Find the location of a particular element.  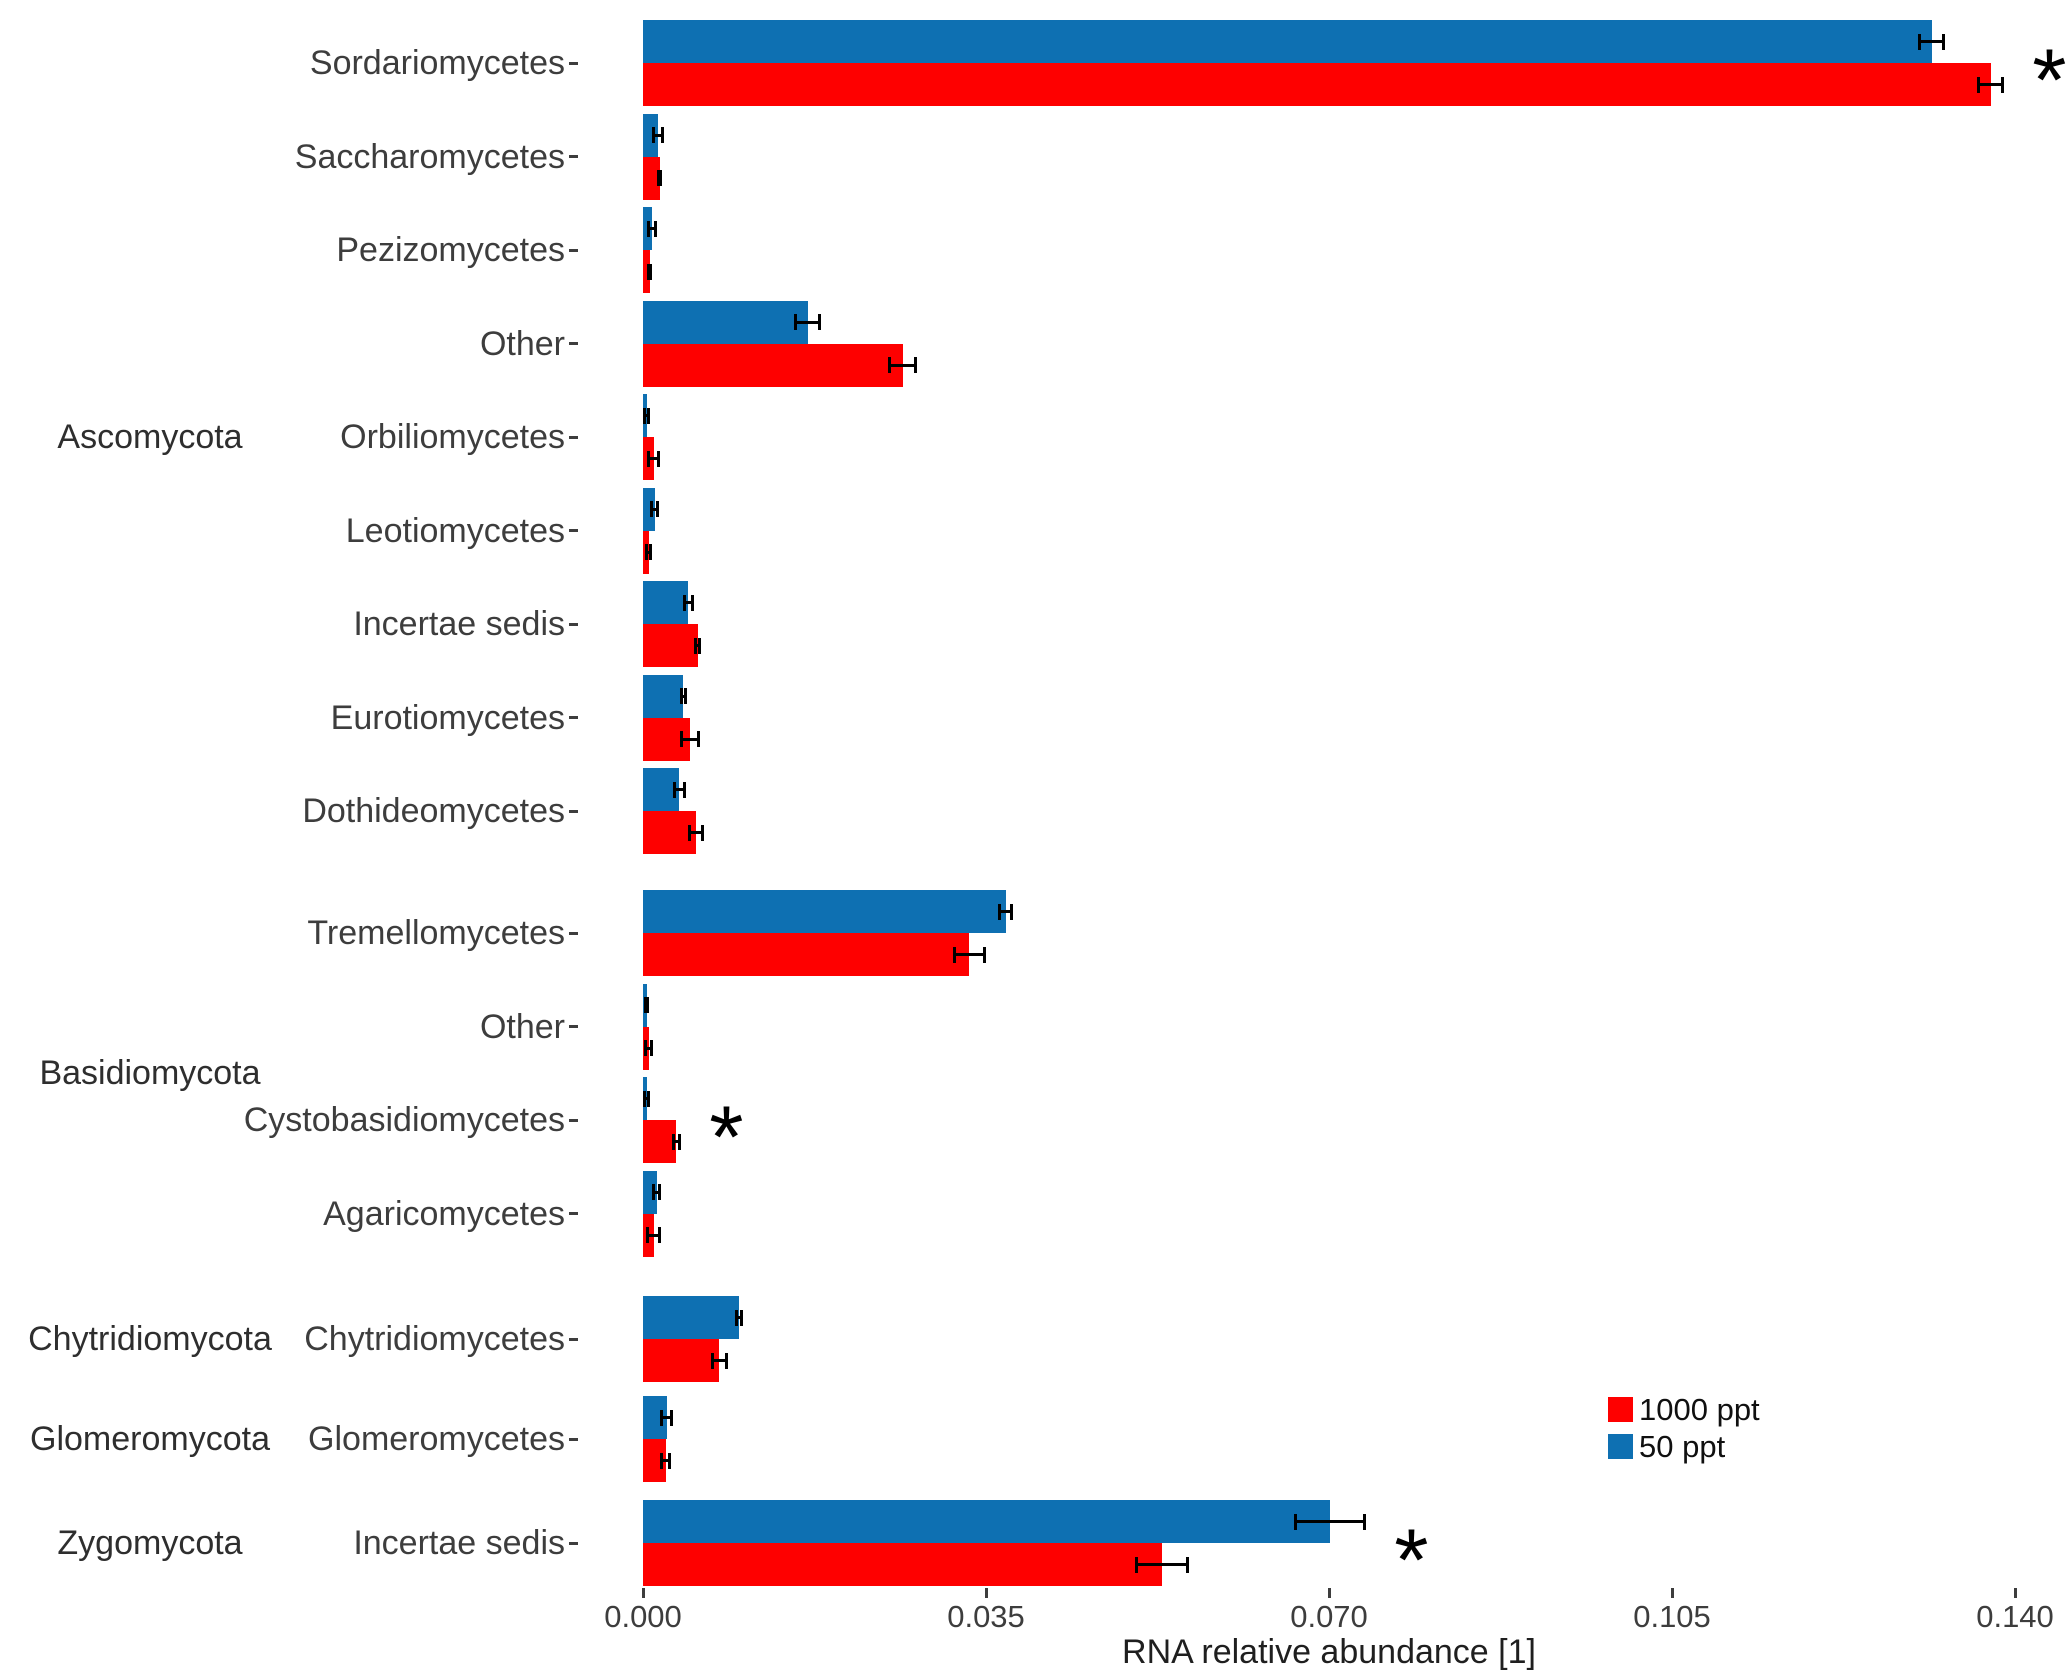

bar-50ppt-leotiomycetes is located at coordinates (649, 509).